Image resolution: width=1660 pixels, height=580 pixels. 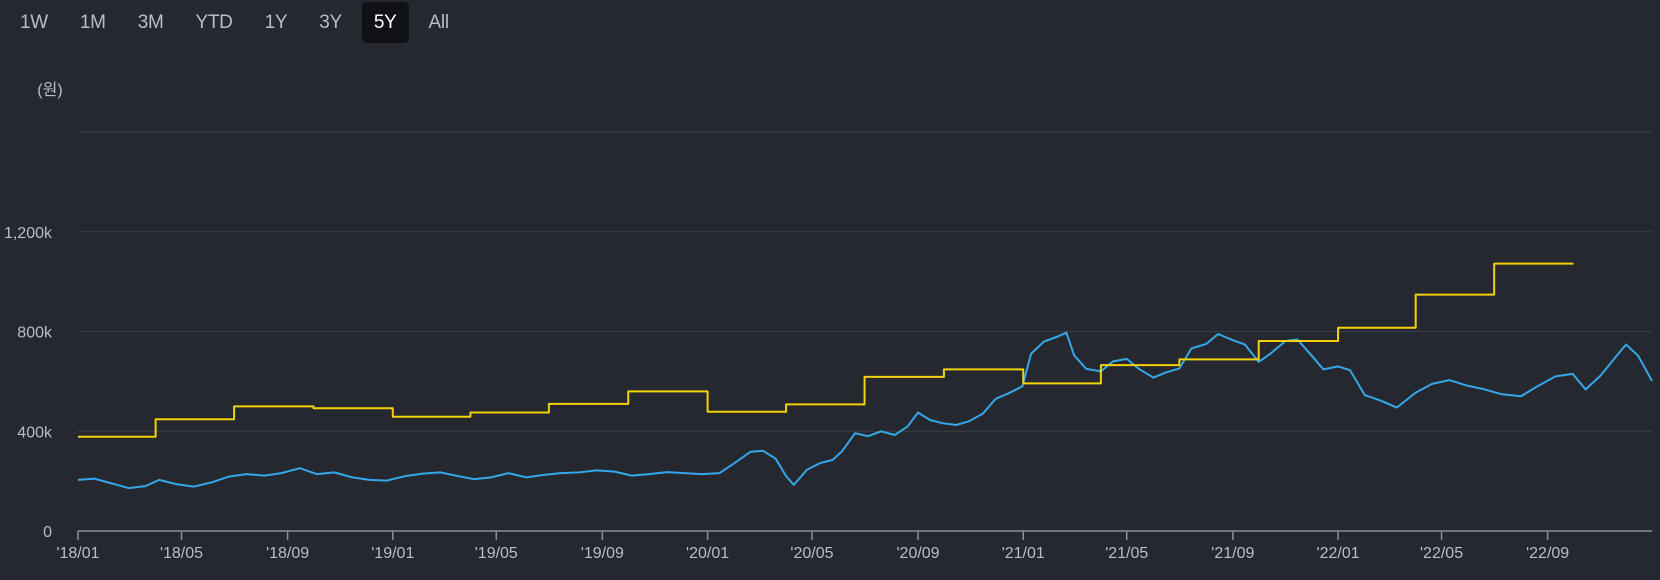 I want to click on y-tick-label: 400k, so click(x=35, y=432).